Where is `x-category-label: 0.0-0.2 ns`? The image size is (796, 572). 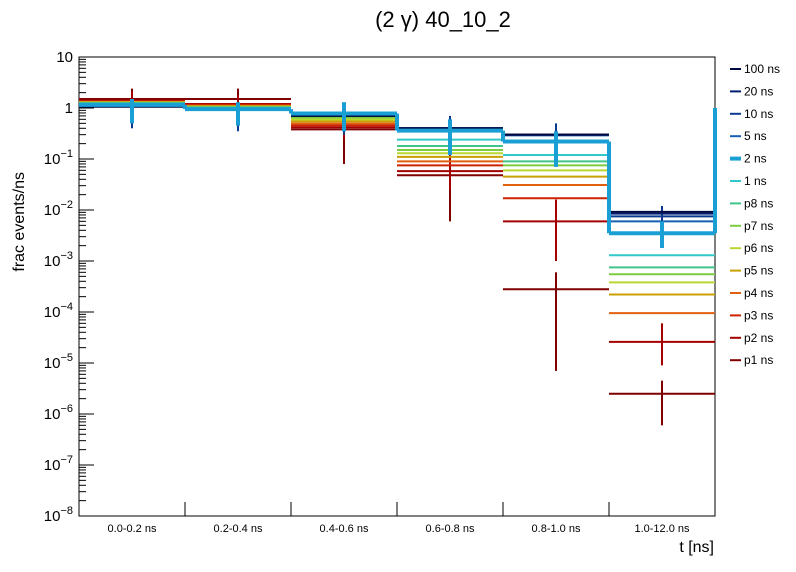
x-category-label: 0.0-0.2 ns is located at coordinates (132, 529).